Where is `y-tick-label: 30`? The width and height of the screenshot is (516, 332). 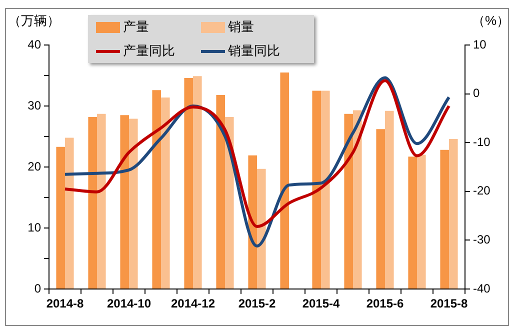 y-tick-label: 30 is located at coordinates (35, 105).